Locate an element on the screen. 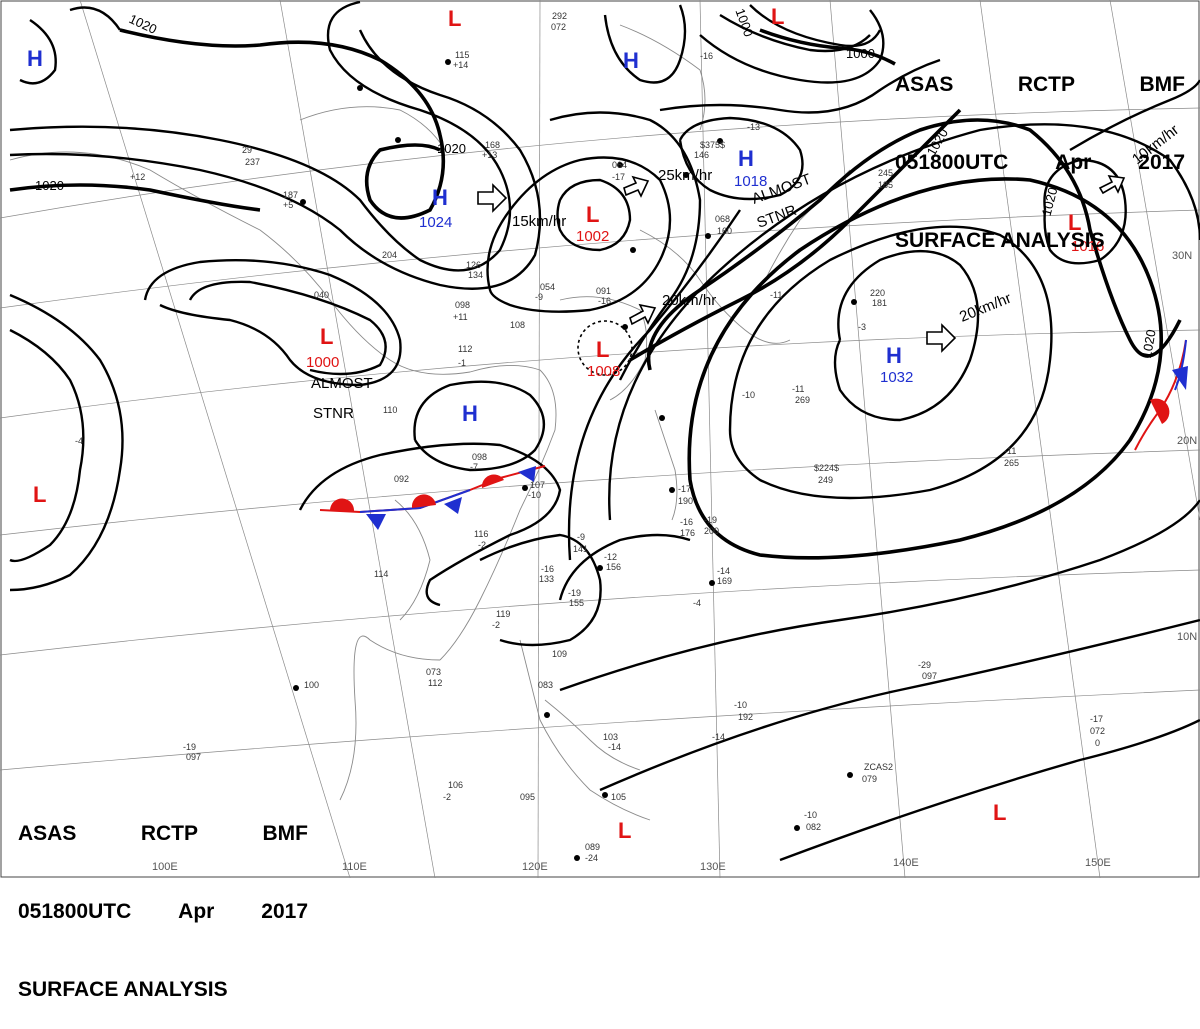  station-value: 108 is located at coordinates (517, 325).